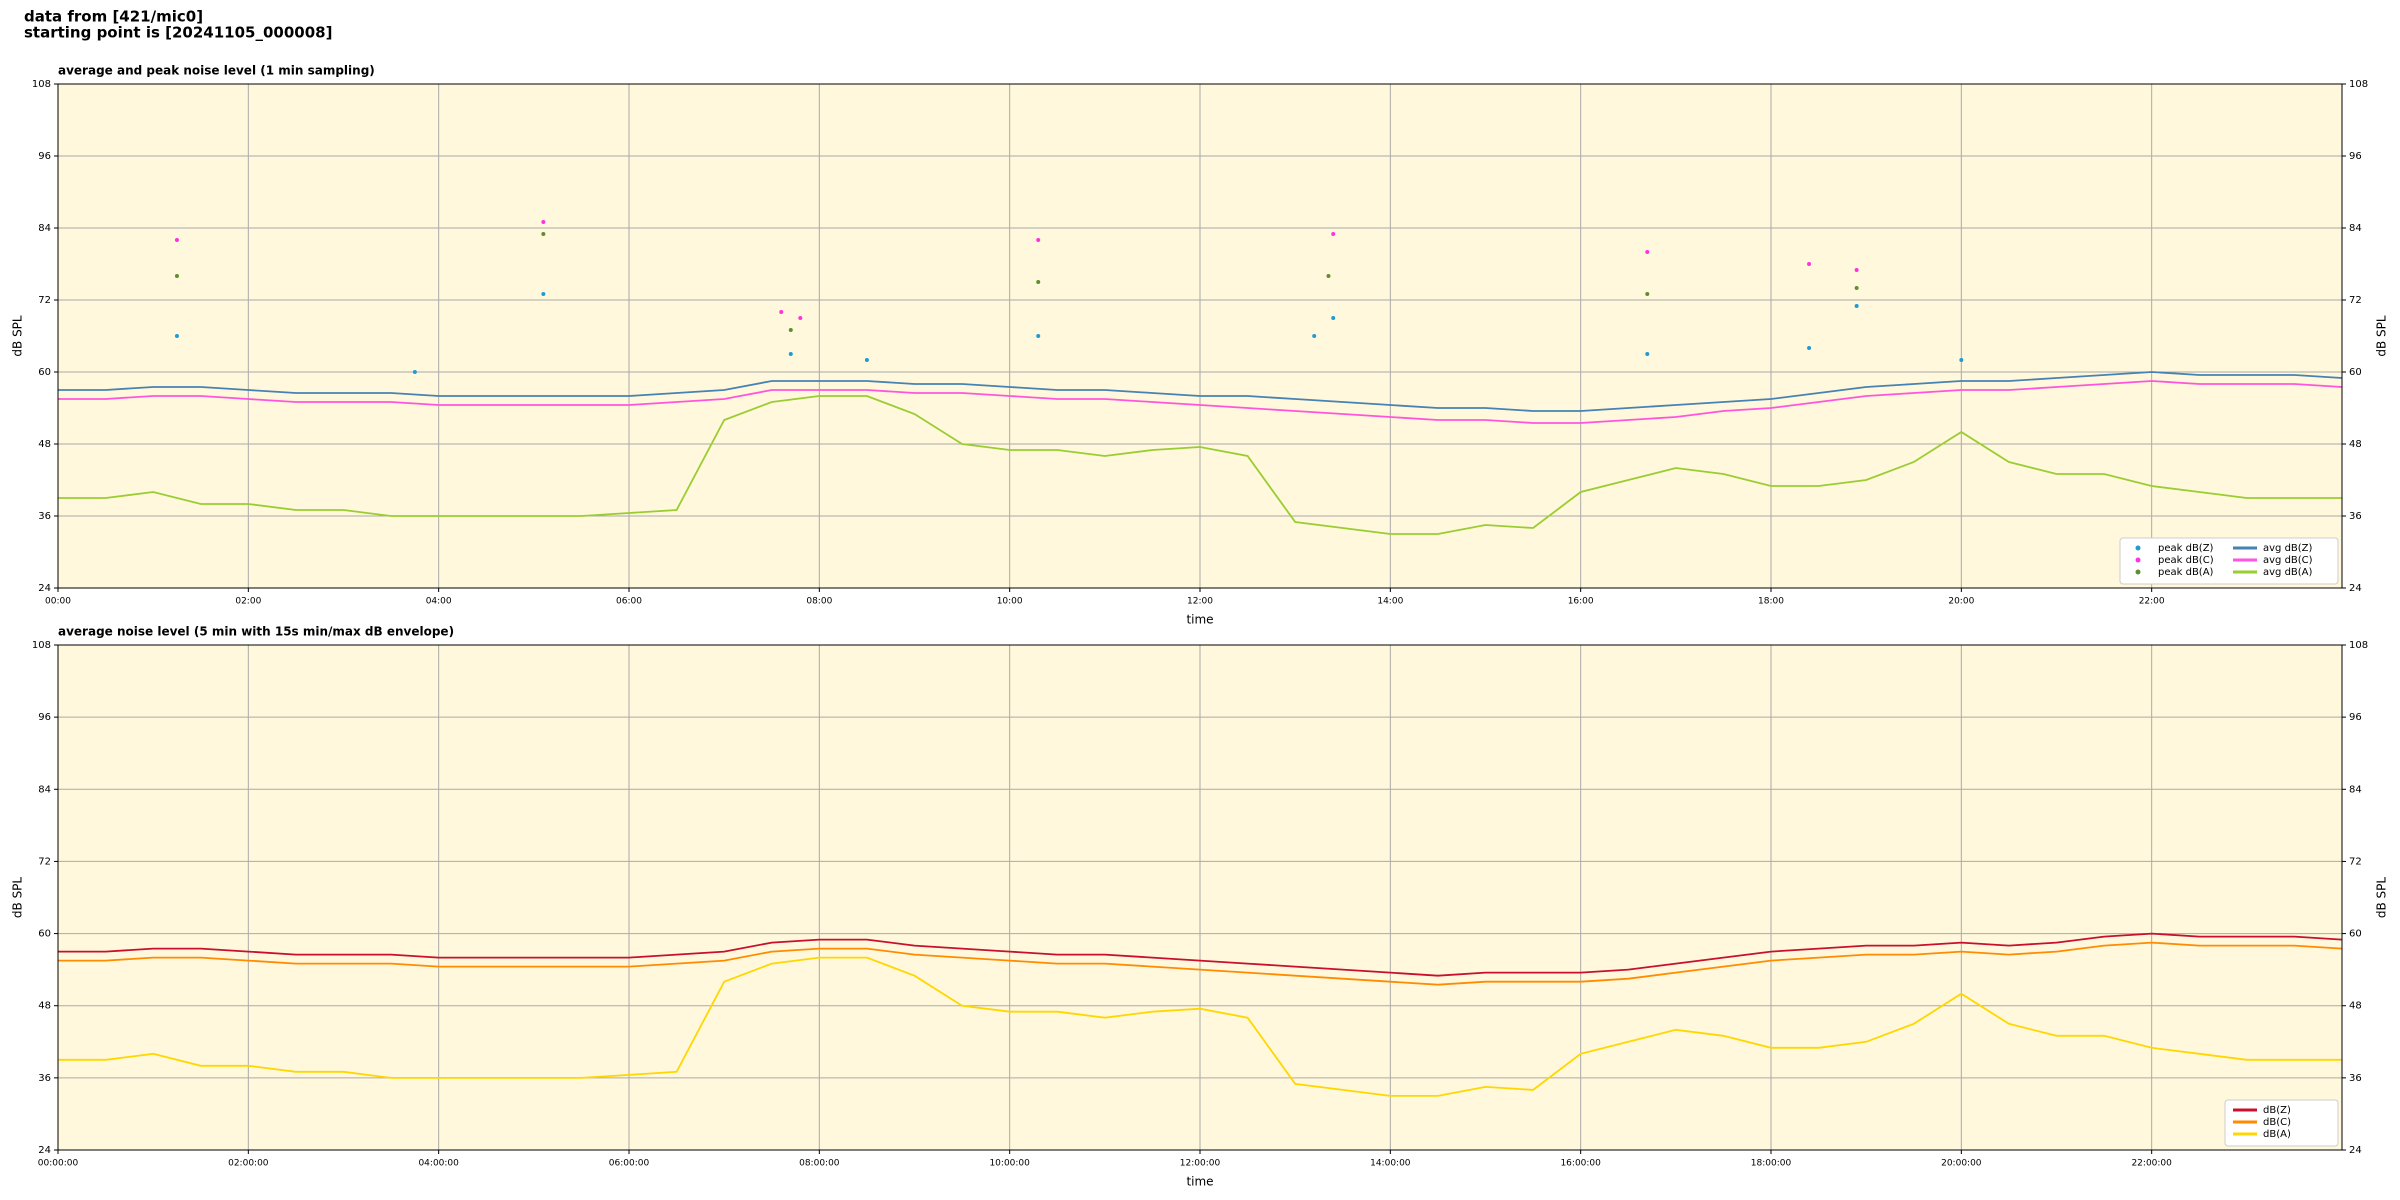  What do you see at coordinates (248, 602) in the screenshot?
I see `x-tick-label: 02:00` at bounding box center [248, 602].